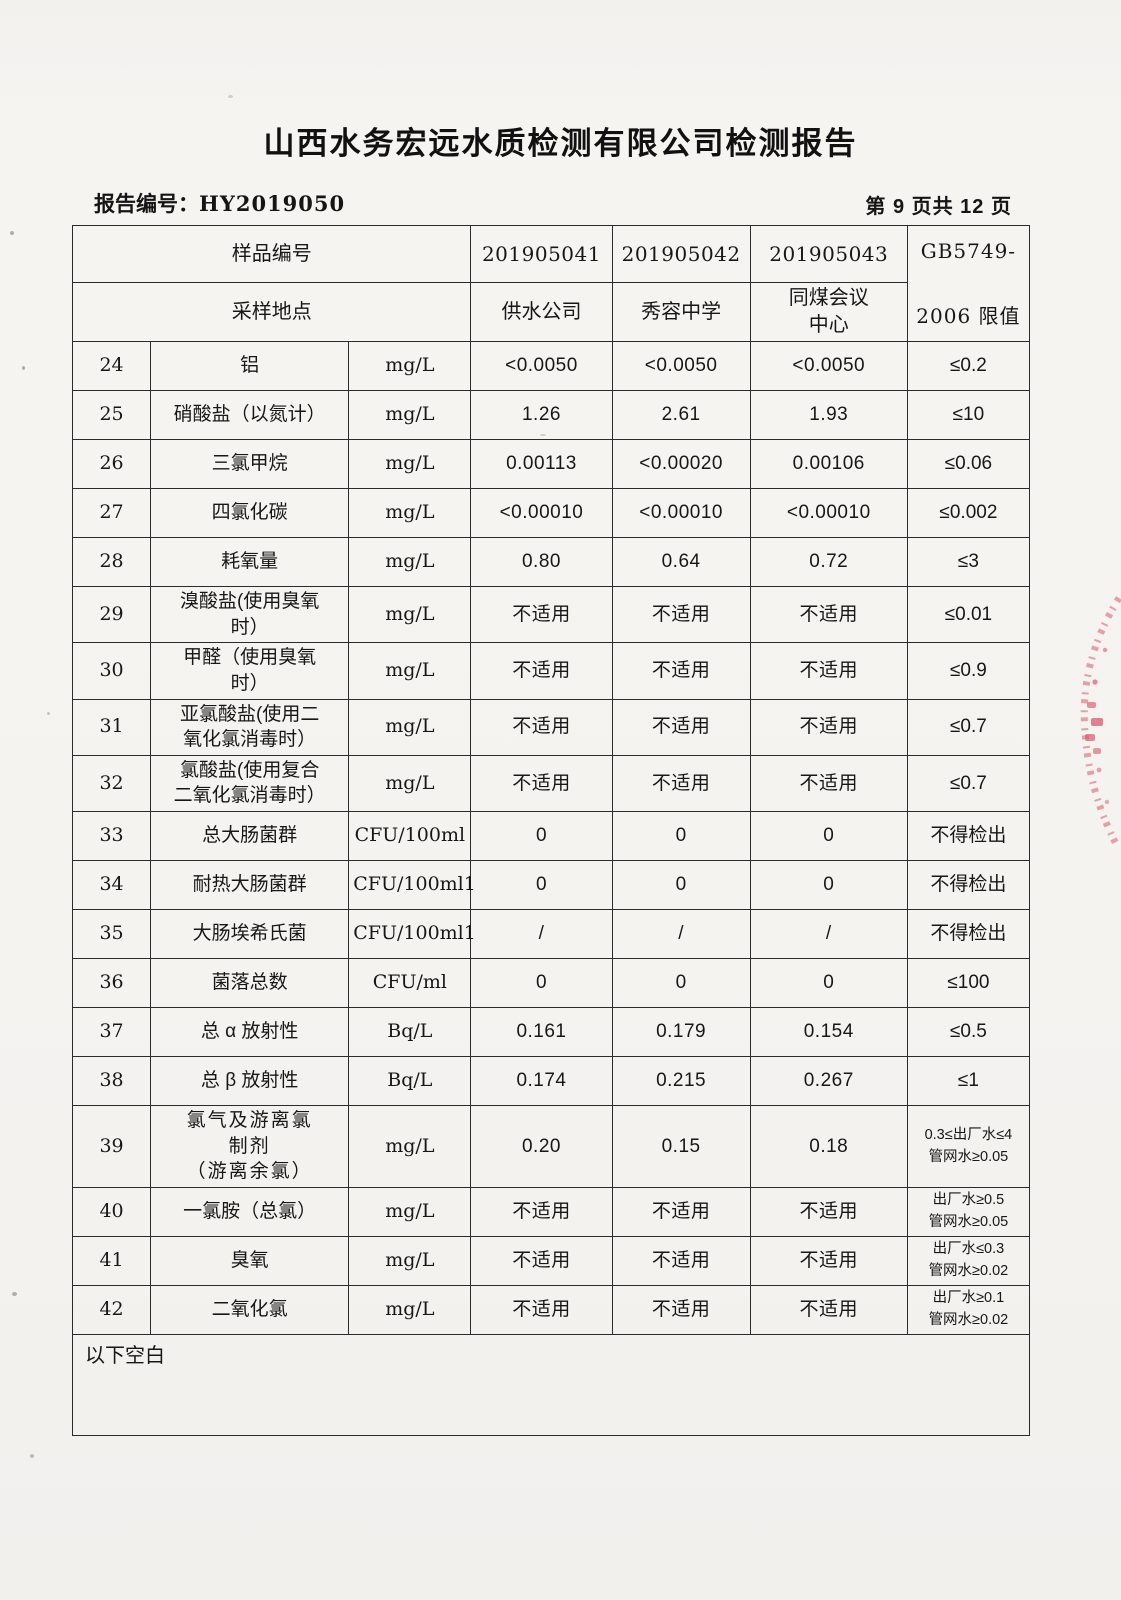  I want to click on sample2-value: /, so click(681, 934).